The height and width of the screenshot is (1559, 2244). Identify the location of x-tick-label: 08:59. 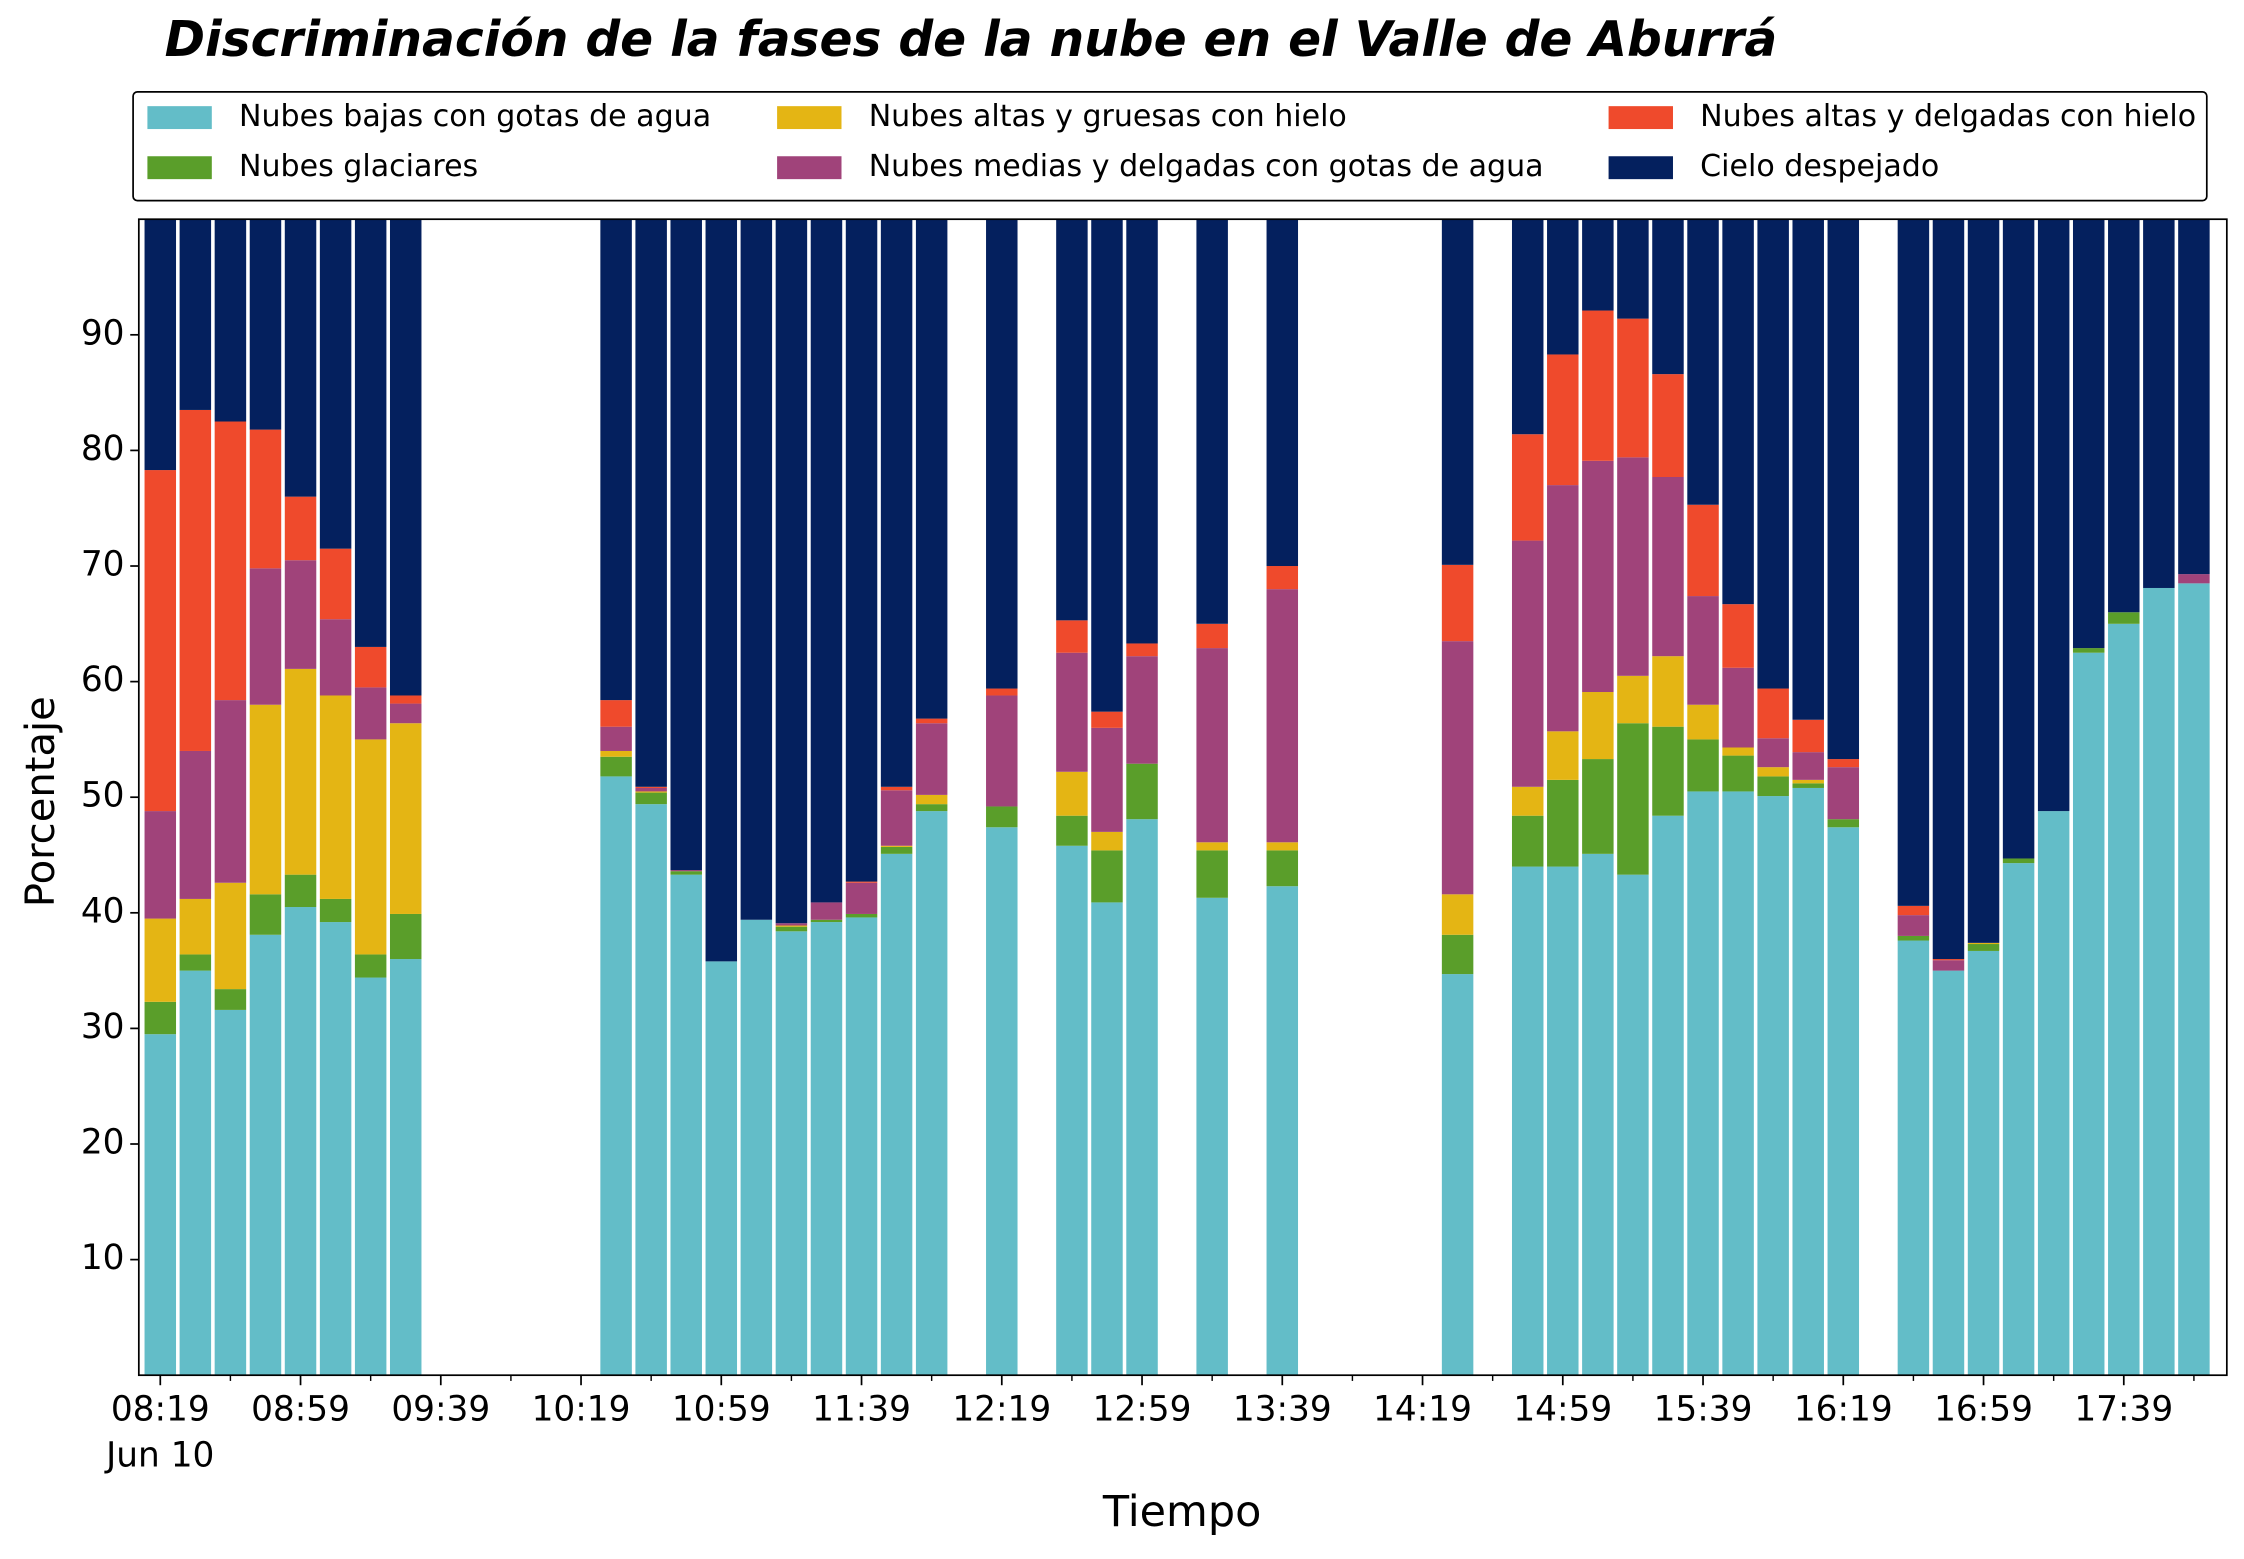
(300, 1409).